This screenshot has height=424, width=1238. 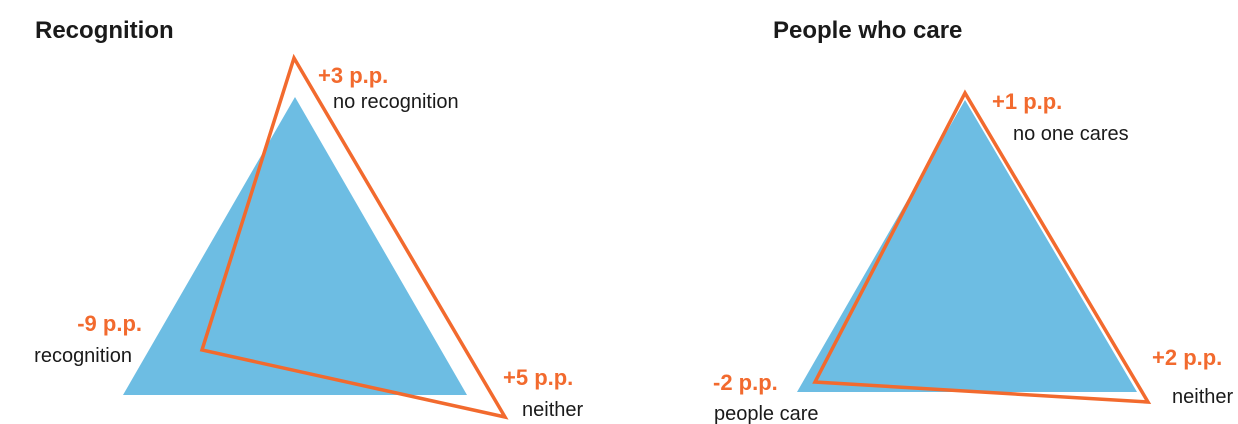 What do you see at coordinates (1027, 101) in the screenshot?
I see `change-label: +1 p.p.` at bounding box center [1027, 101].